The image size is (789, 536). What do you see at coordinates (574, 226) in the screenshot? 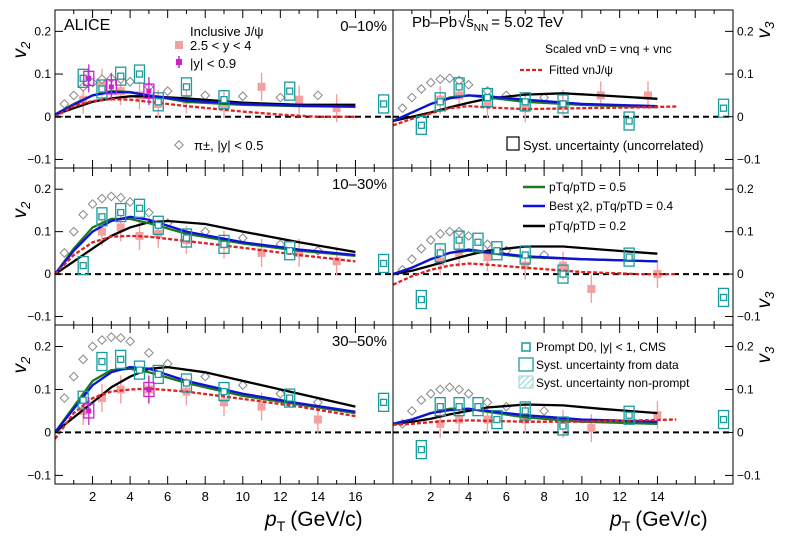
I see `legend-ratio-02: pTq/pTD = 0.2` at bounding box center [574, 226].